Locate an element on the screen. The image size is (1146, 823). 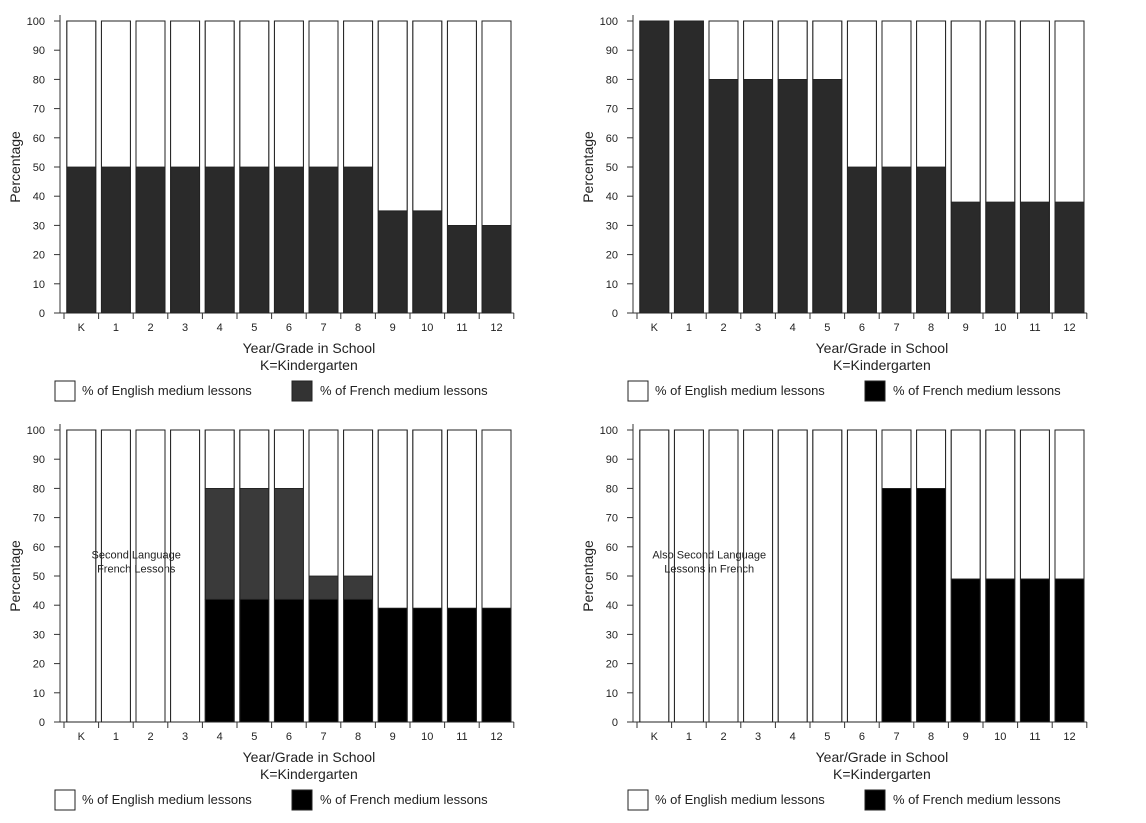
y-tick-label: 20 is located at coordinates (612, 256).